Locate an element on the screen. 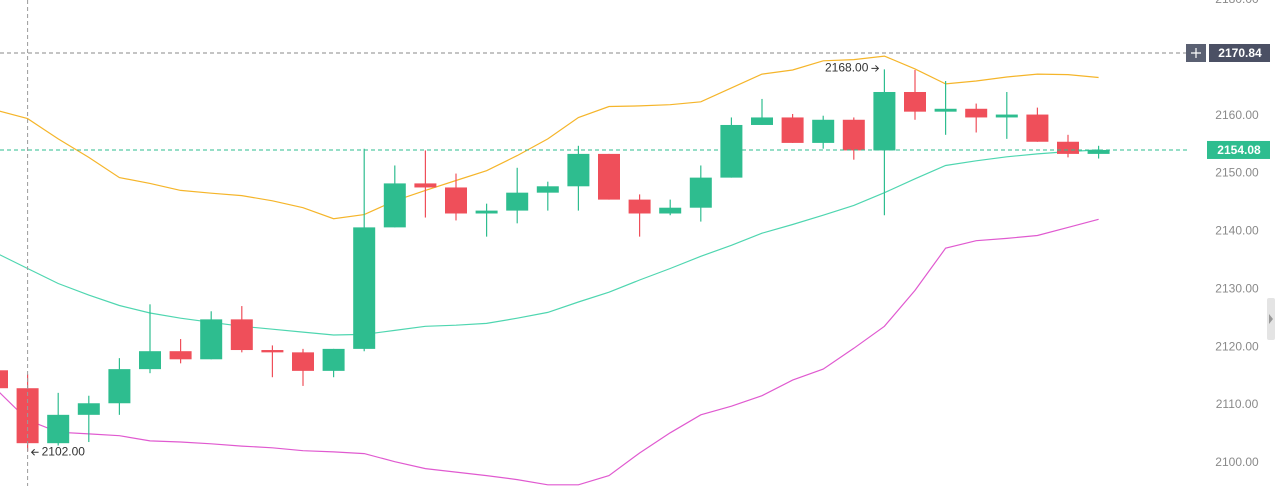 This screenshot has height=486, width=1275. high-label: 2168.00 is located at coordinates (847, 68).